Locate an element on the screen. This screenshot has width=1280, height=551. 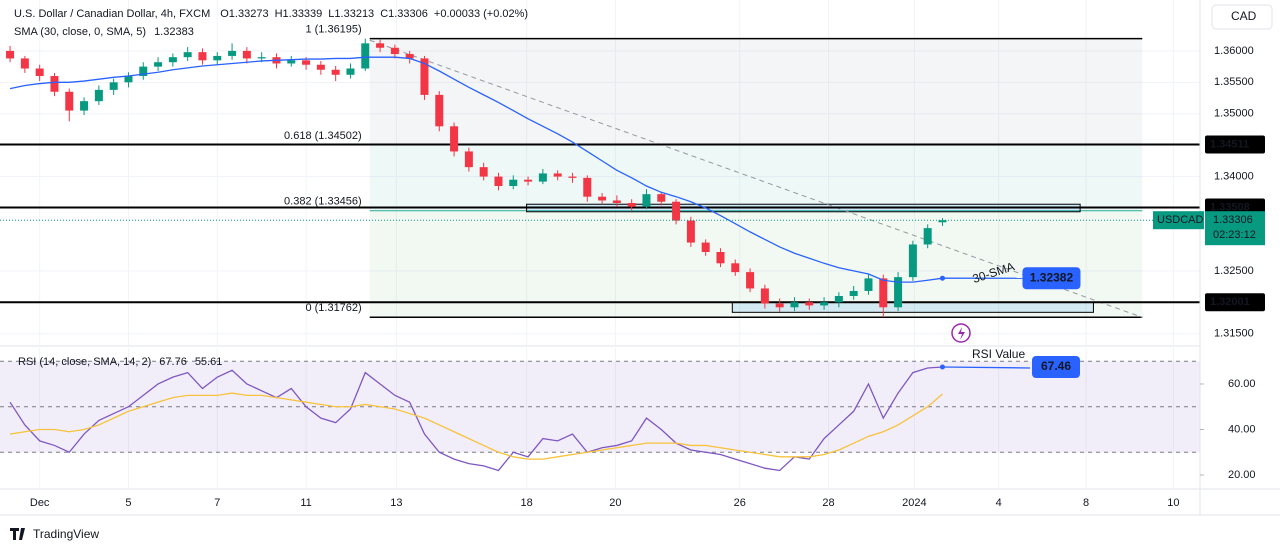
ohlc-value: O1.33273 is located at coordinates (244, 14).